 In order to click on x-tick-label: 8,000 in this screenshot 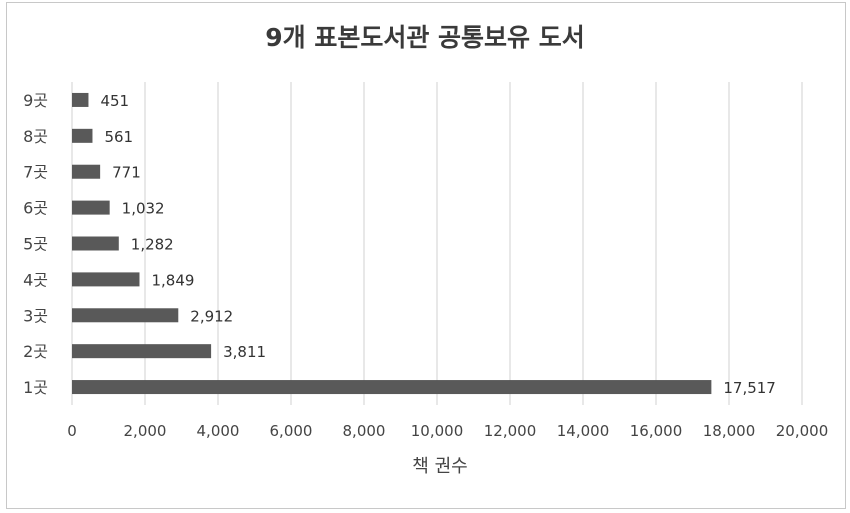, I will do `click(364, 431)`.